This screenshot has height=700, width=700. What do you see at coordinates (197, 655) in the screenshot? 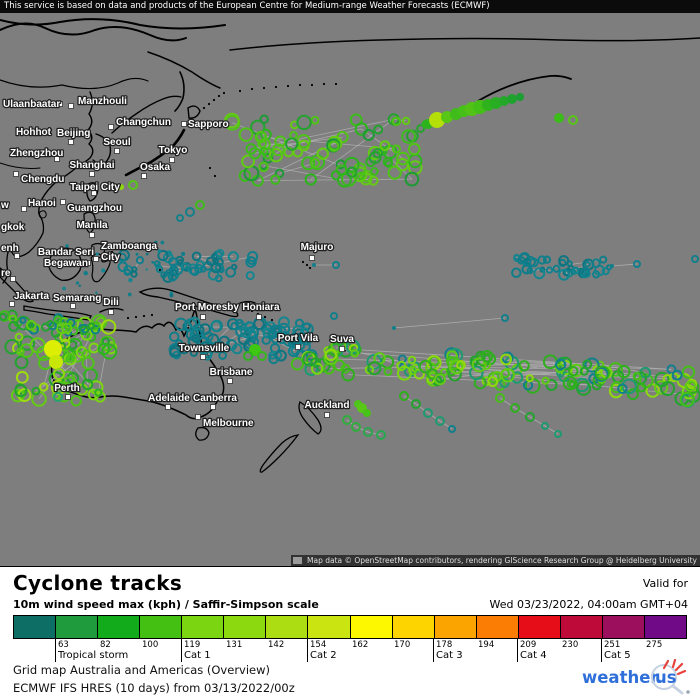
I see `scale-category-label: Cat 1` at bounding box center [197, 655].